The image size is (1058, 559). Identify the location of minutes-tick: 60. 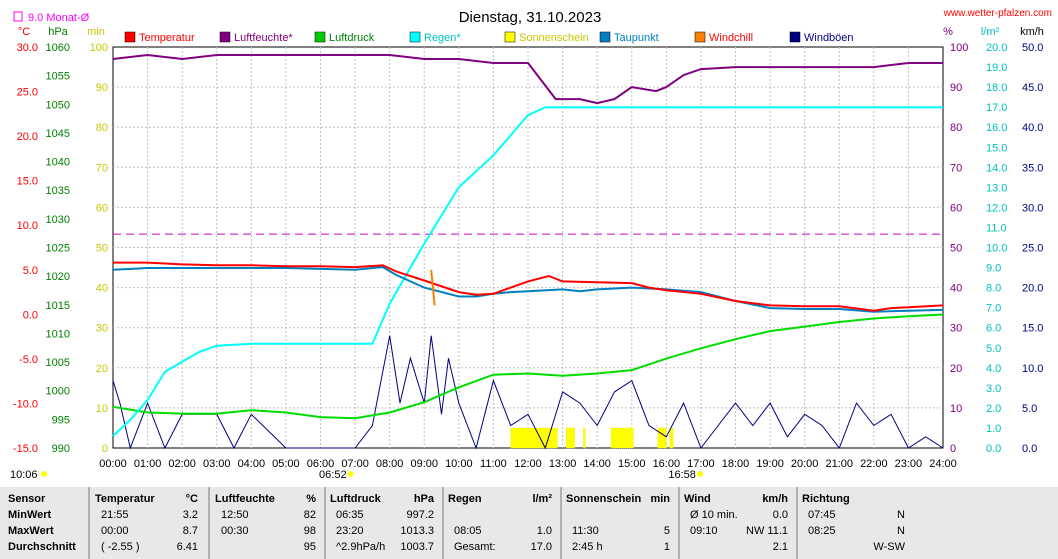
(102, 208).